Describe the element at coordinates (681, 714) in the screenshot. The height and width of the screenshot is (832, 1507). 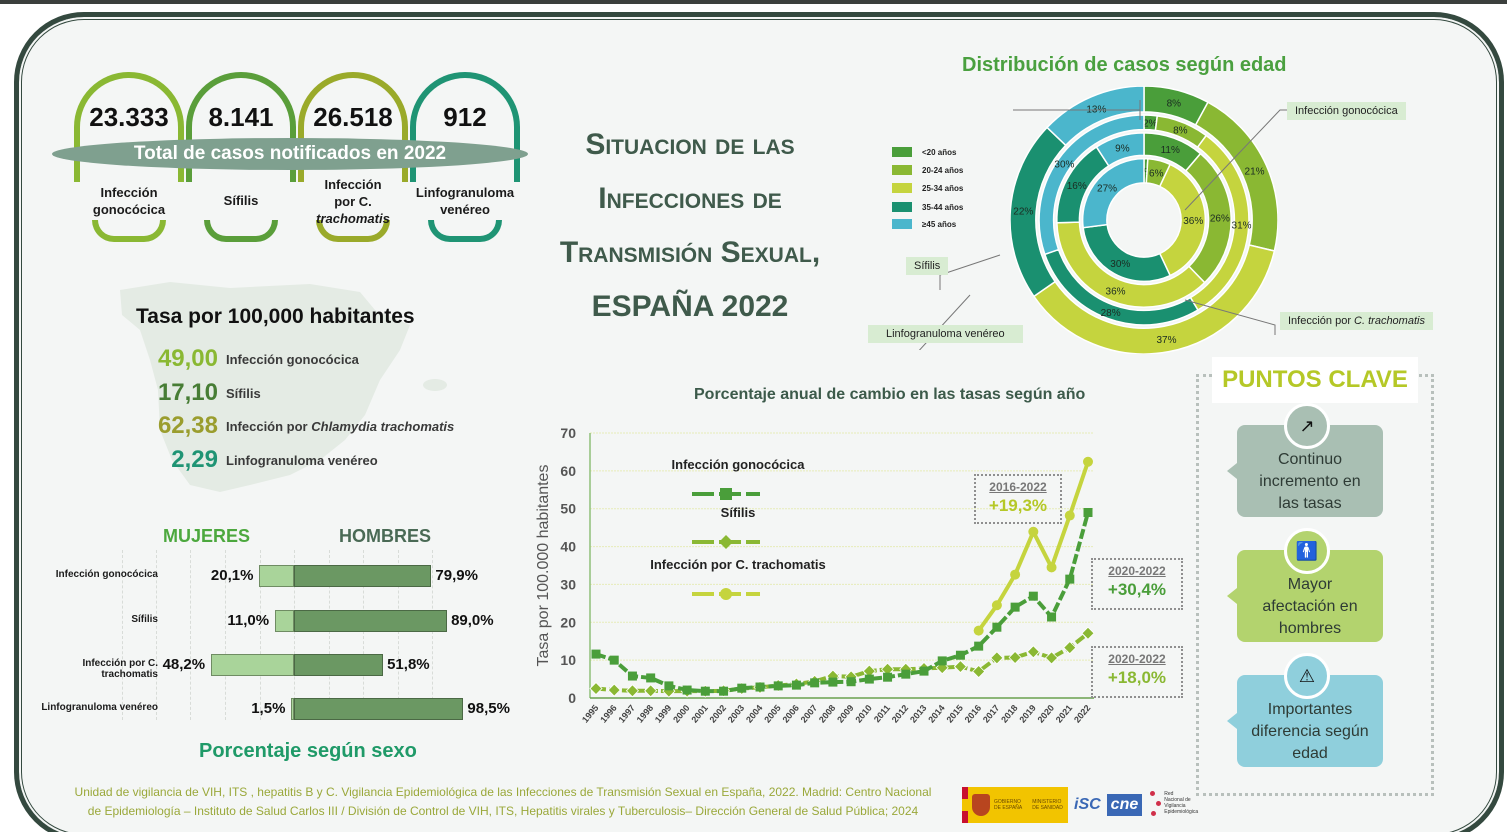
I see `x-tick-label: 2000` at that location.